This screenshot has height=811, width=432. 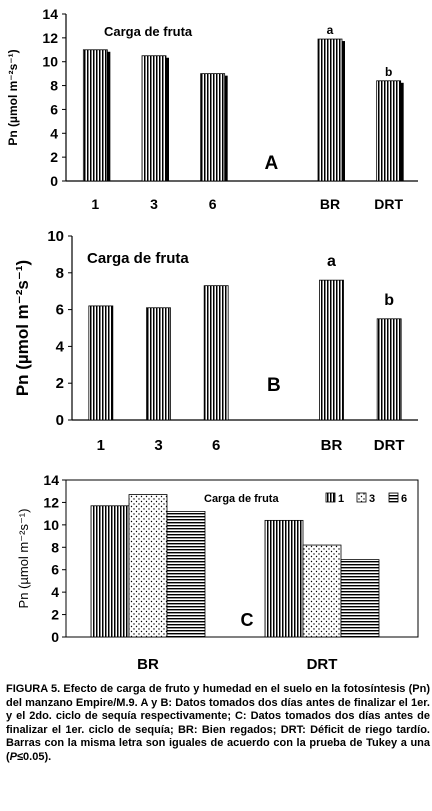 What do you see at coordinates (34, 756) in the screenshot?
I see `caption-text-end: ≤0.05).` at bounding box center [34, 756].